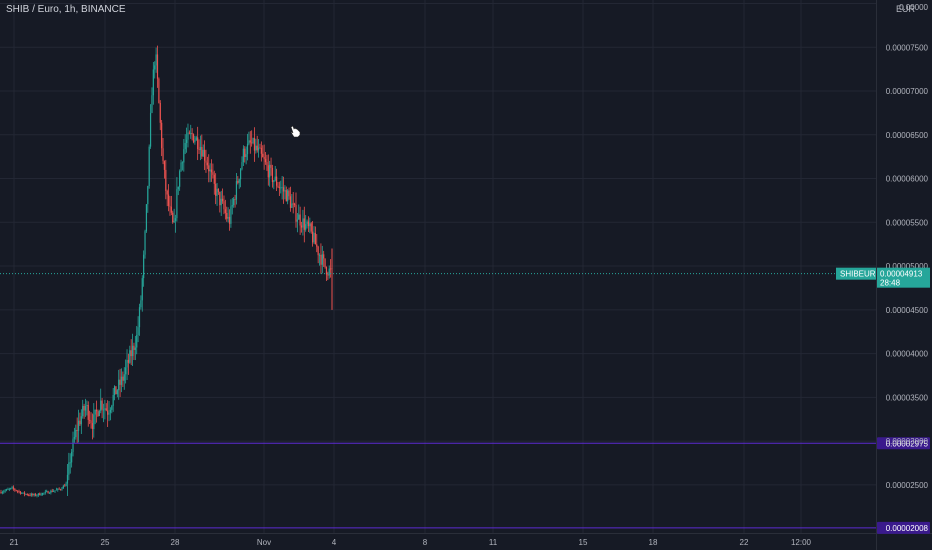 This screenshot has height=550, width=932. What do you see at coordinates (264, 542) in the screenshot?
I see `x-tick-label: Nov` at bounding box center [264, 542].